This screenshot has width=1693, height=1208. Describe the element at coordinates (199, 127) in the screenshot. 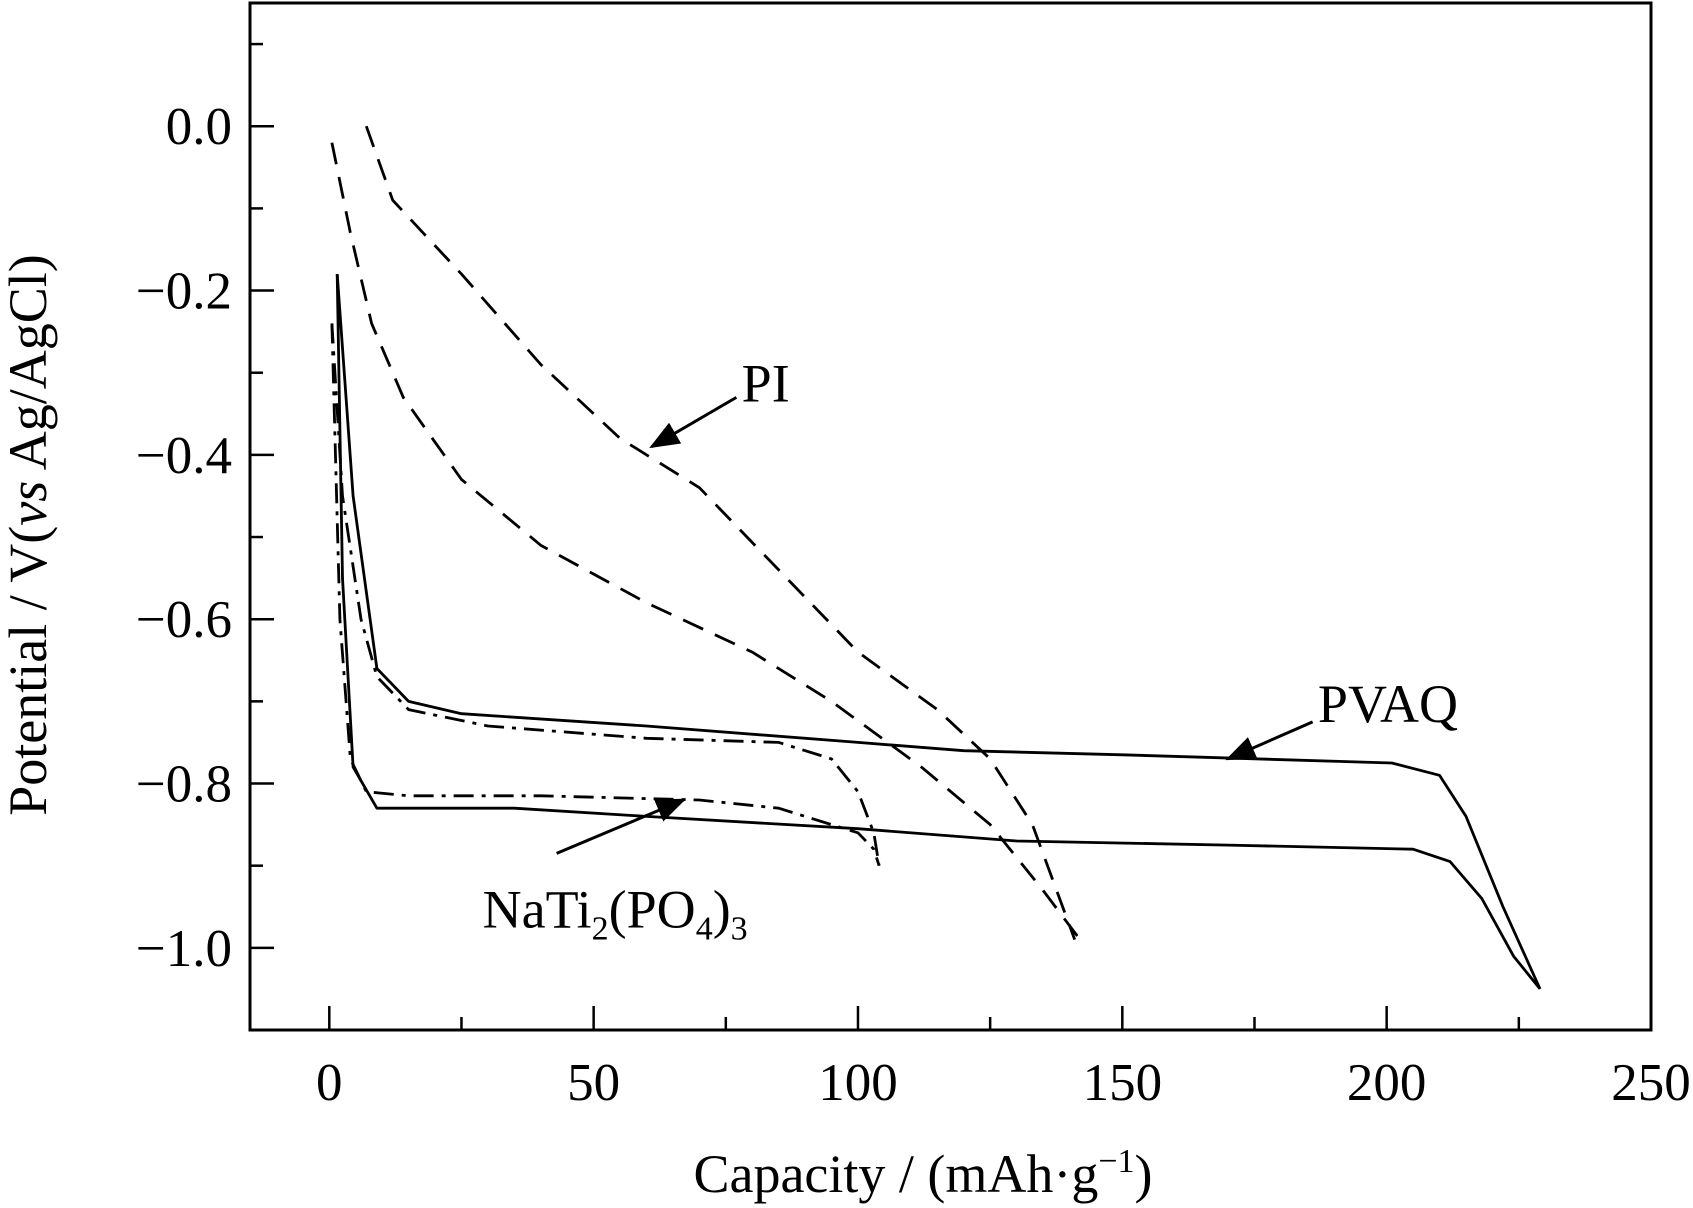

I see `y-tick-label: 0.0` at that location.